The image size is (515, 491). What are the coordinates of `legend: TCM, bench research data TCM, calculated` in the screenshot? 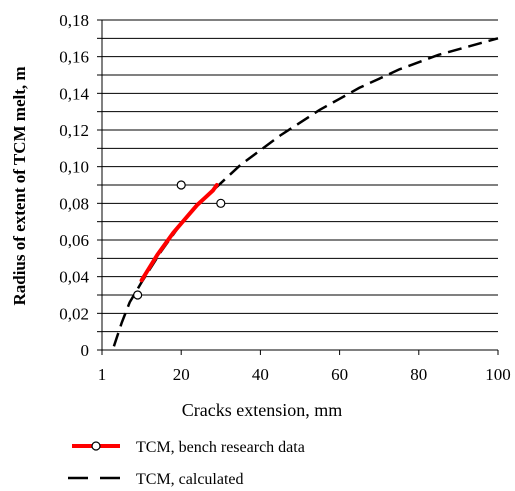 It's located at (186, 463).